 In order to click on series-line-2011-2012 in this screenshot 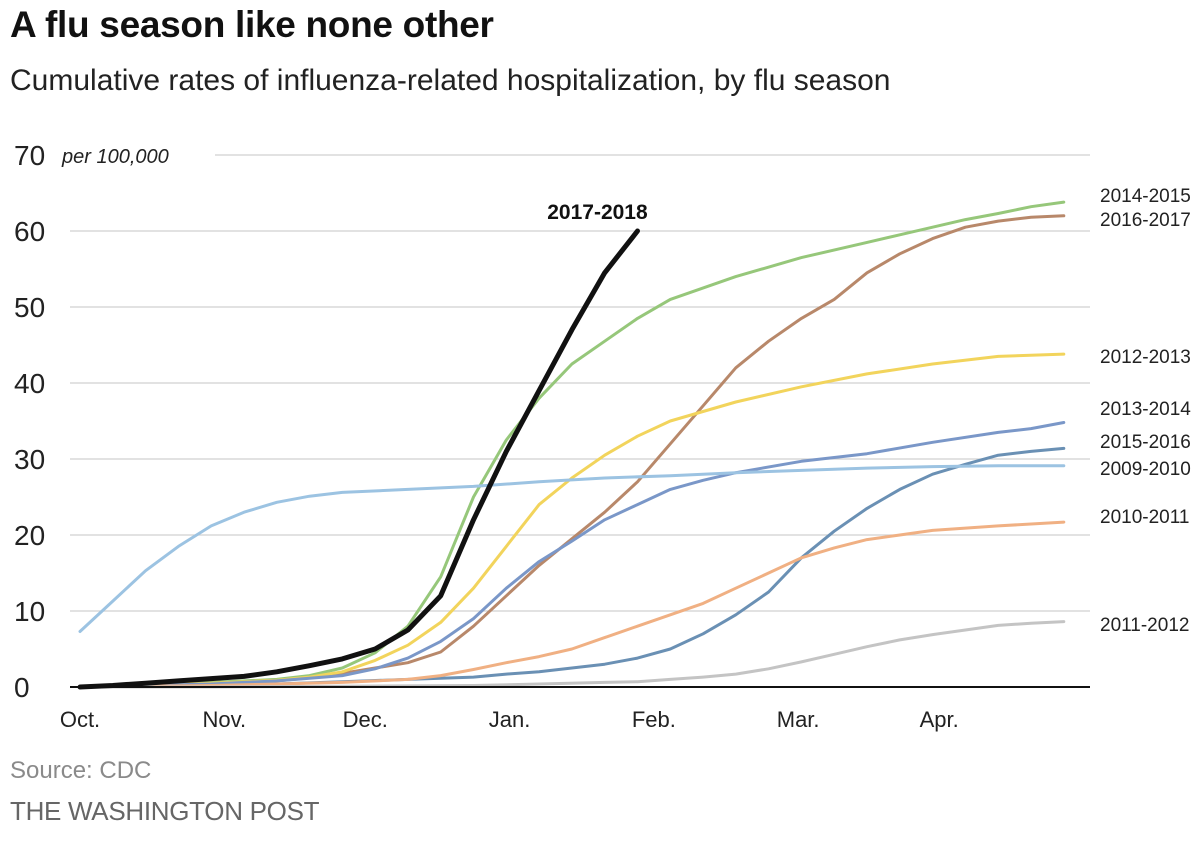, I will do `click(572, 654)`.